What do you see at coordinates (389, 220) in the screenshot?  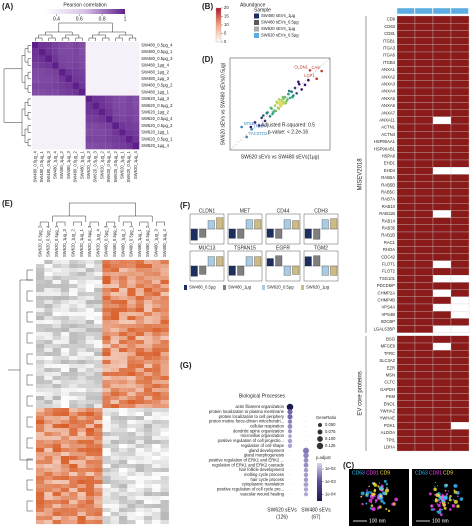 I see `row-label: RAB14` at bounding box center [389, 220].